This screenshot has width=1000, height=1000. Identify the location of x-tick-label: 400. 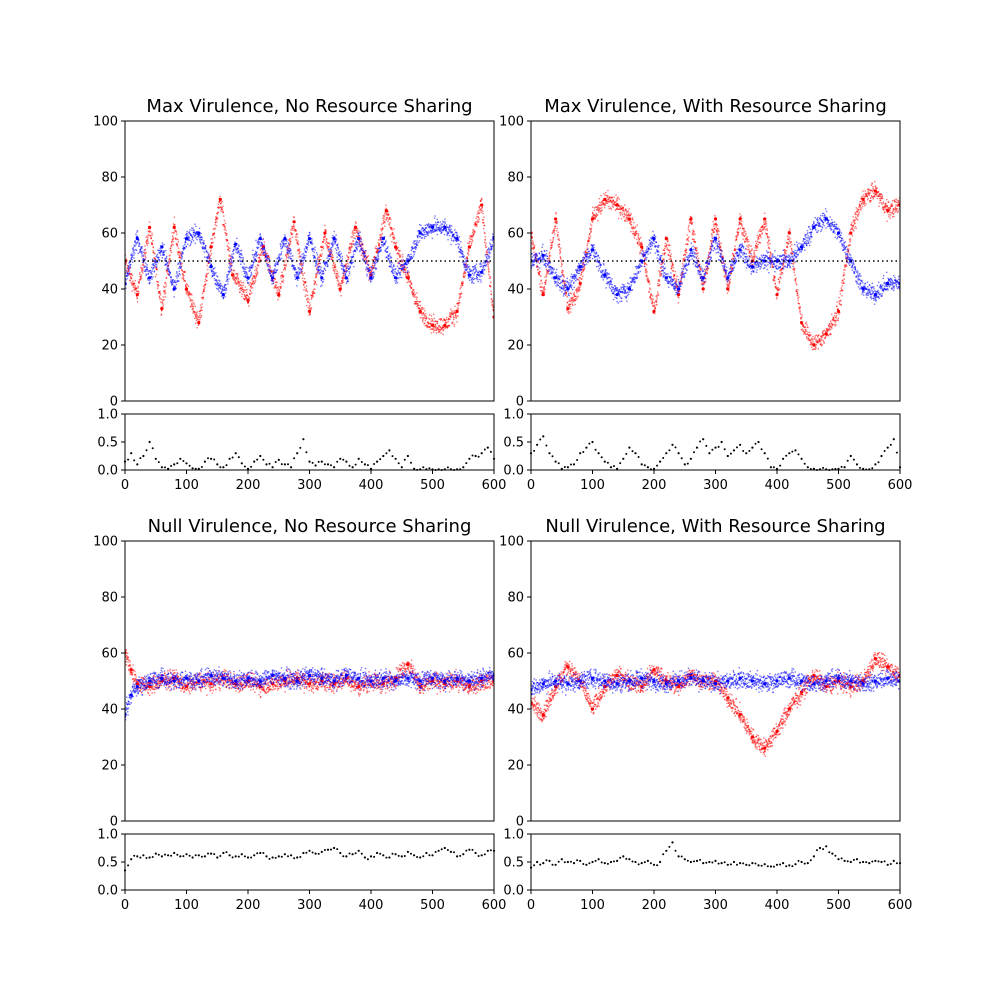
(371, 905).